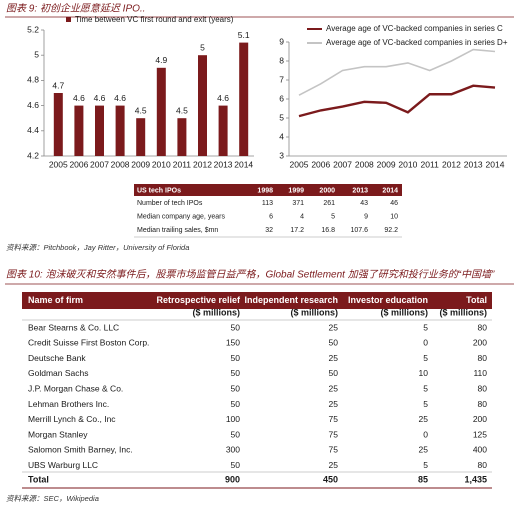 The height and width of the screenshot is (510, 519). Describe the element at coordinates (265, 190) in the screenshot. I see `column-header: 1998` at that location.